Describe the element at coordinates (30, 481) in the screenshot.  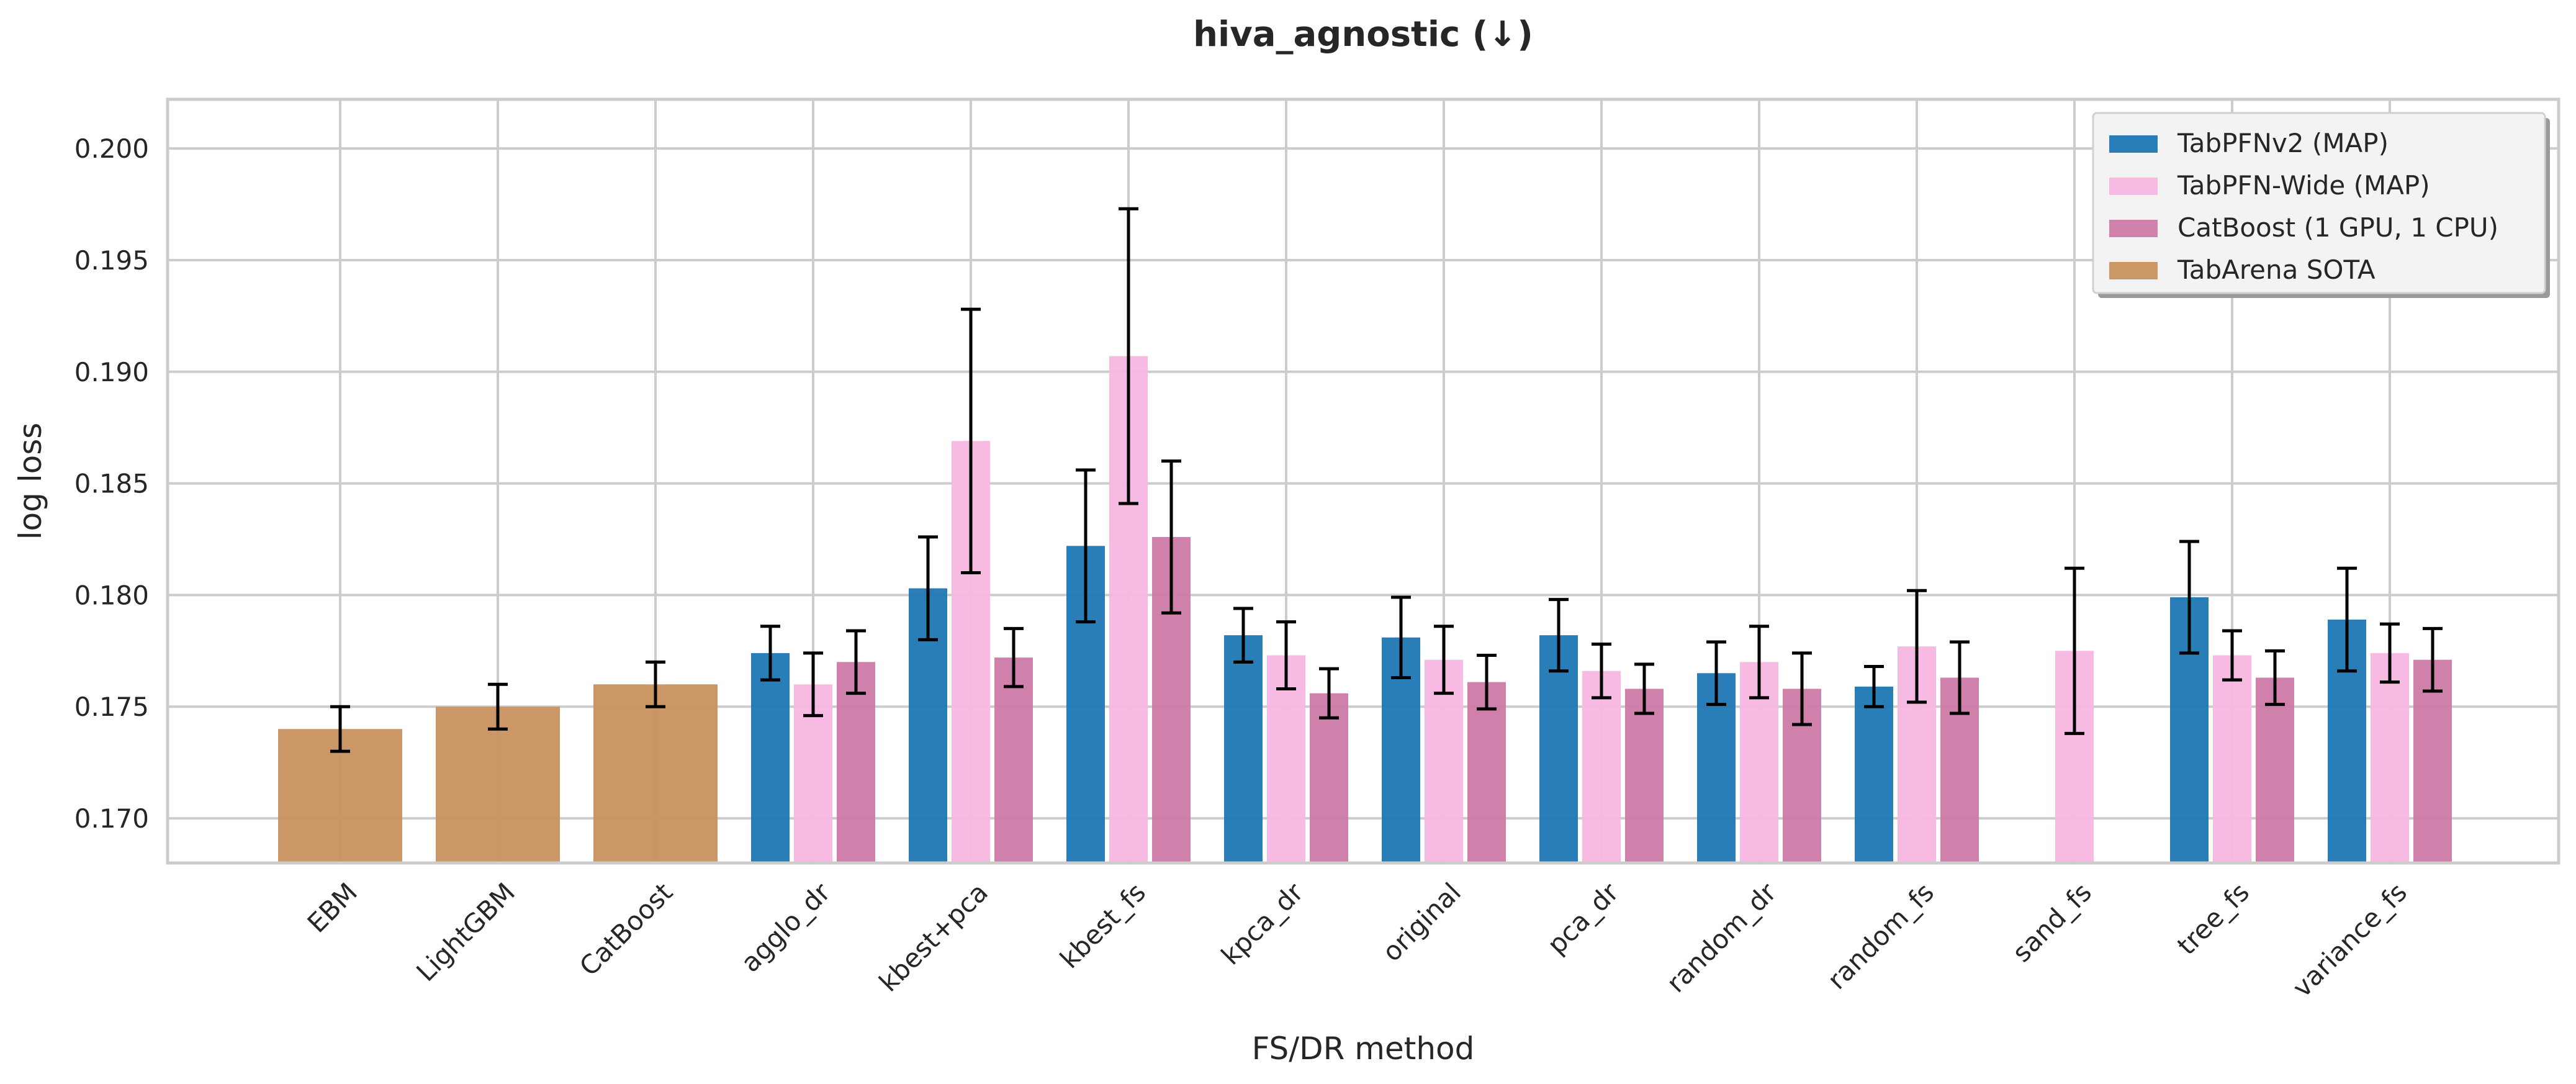
I see `y-axis-label: log loss` at that location.